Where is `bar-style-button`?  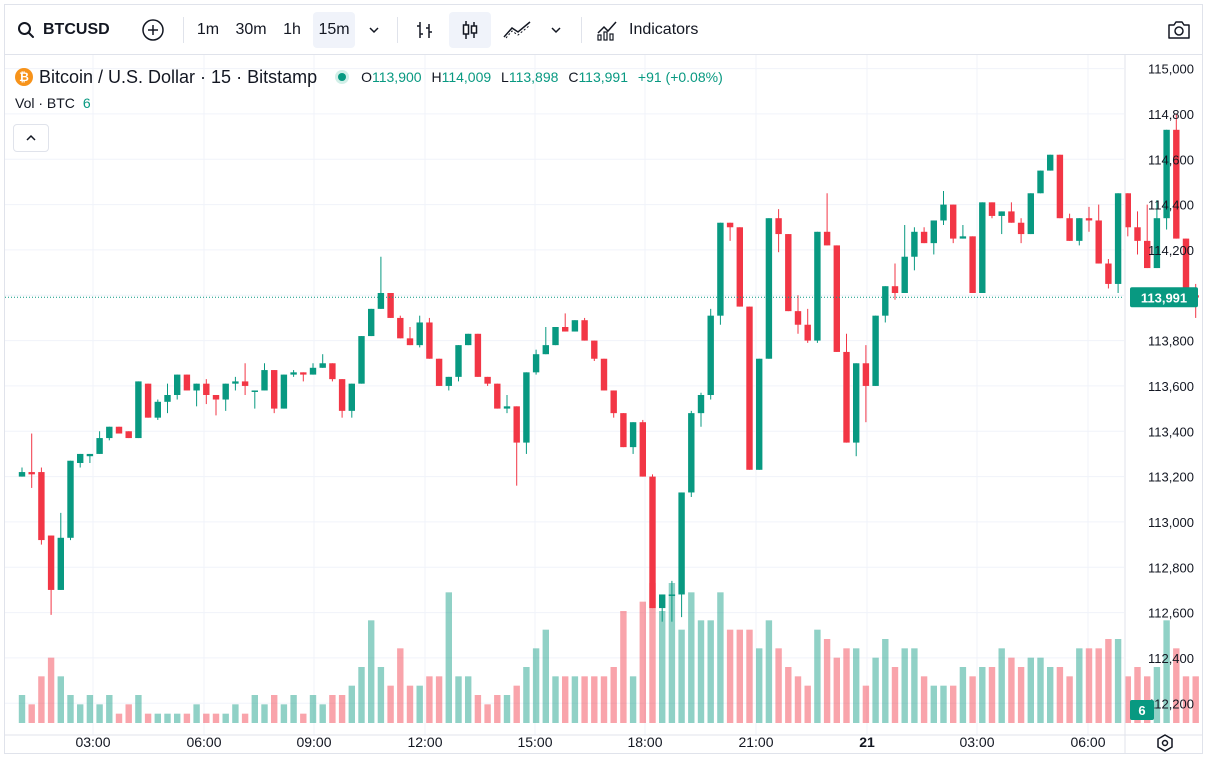
bar-style-button is located at coordinates (425, 30).